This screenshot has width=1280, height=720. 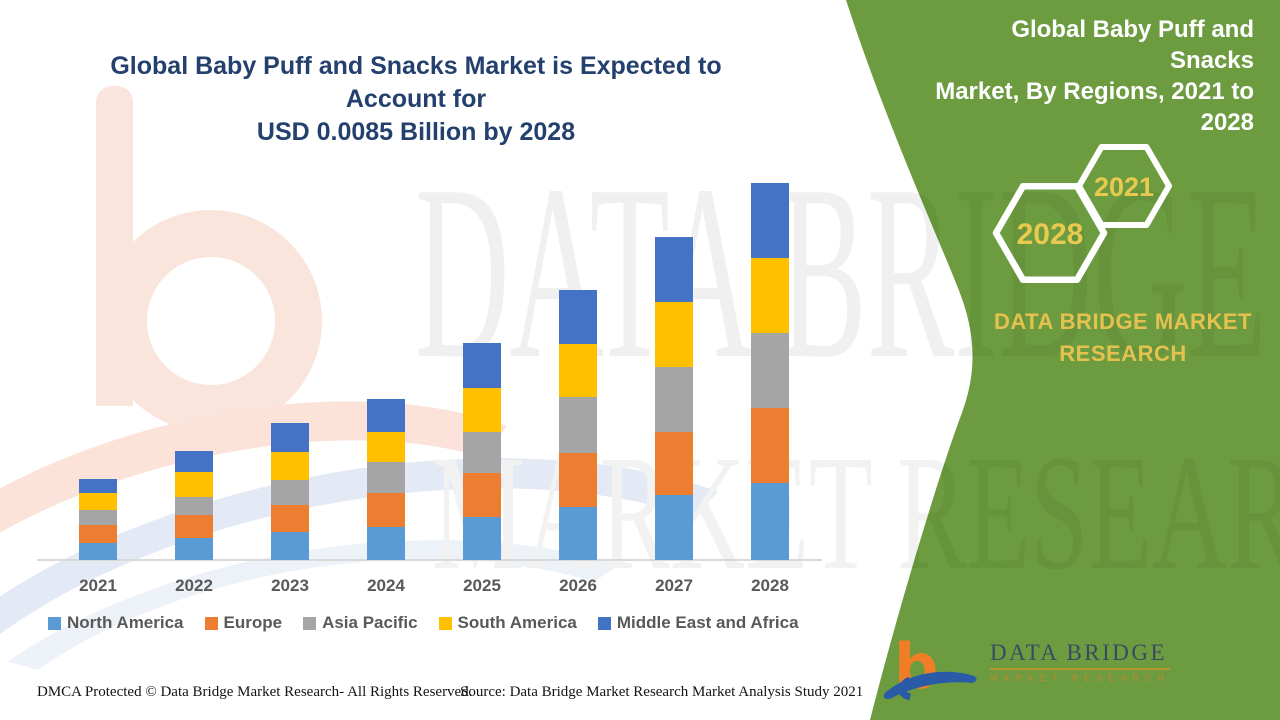 What do you see at coordinates (674, 399) in the screenshot?
I see `bar-segment-asia-pacific-2027` at bounding box center [674, 399].